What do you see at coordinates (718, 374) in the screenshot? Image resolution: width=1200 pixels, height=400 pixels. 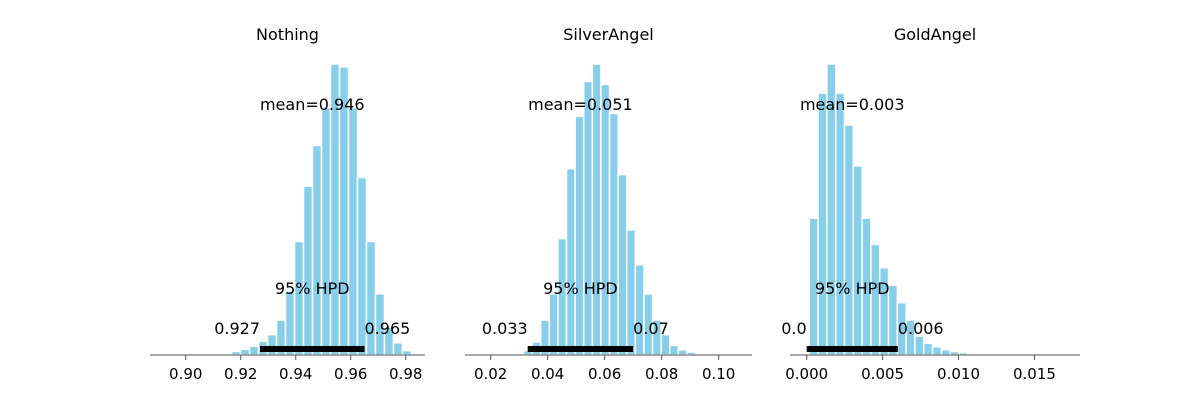 I see `x-tick-label: 0.10` at bounding box center [718, 374].